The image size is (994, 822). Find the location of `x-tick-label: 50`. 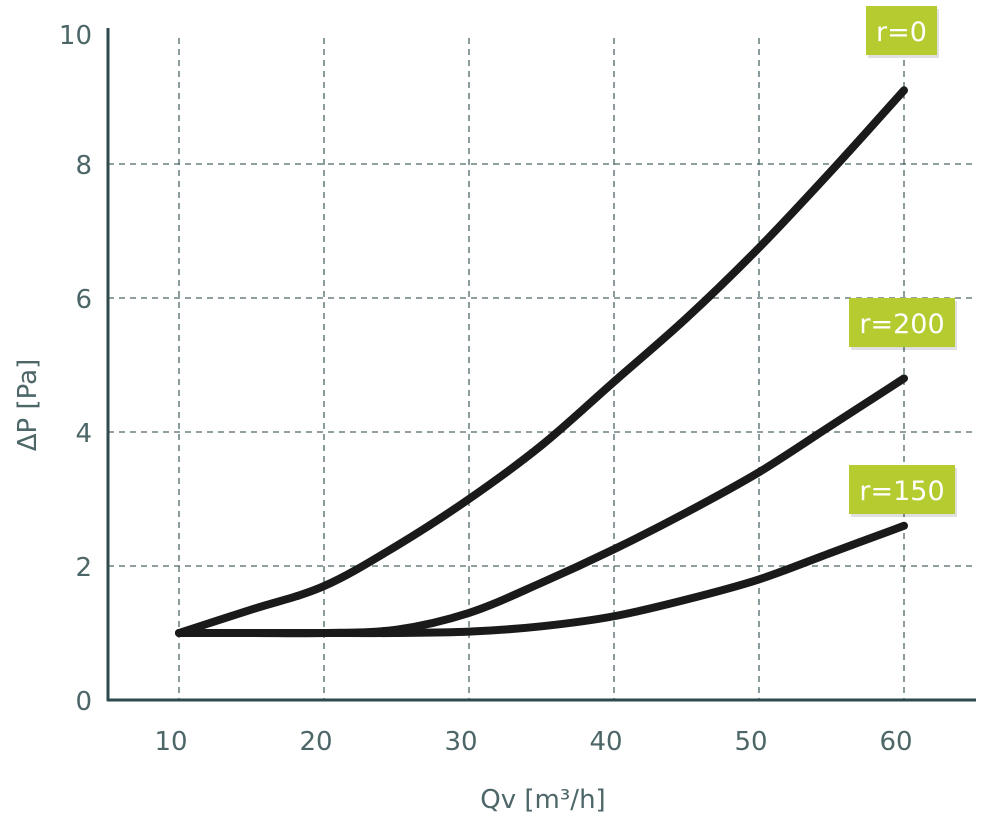

x-tick-label: 50 is located at coordinates (750, 742).